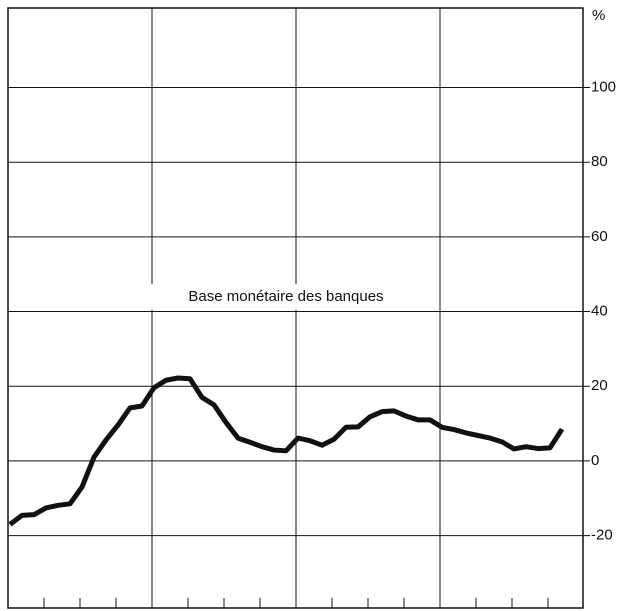 The height and width of the screenshot is (611, 628). What do you see at coordinates (599, 385) in the screenshot?
I see `y-tick-label: 20` at bounding box center [599, 385].